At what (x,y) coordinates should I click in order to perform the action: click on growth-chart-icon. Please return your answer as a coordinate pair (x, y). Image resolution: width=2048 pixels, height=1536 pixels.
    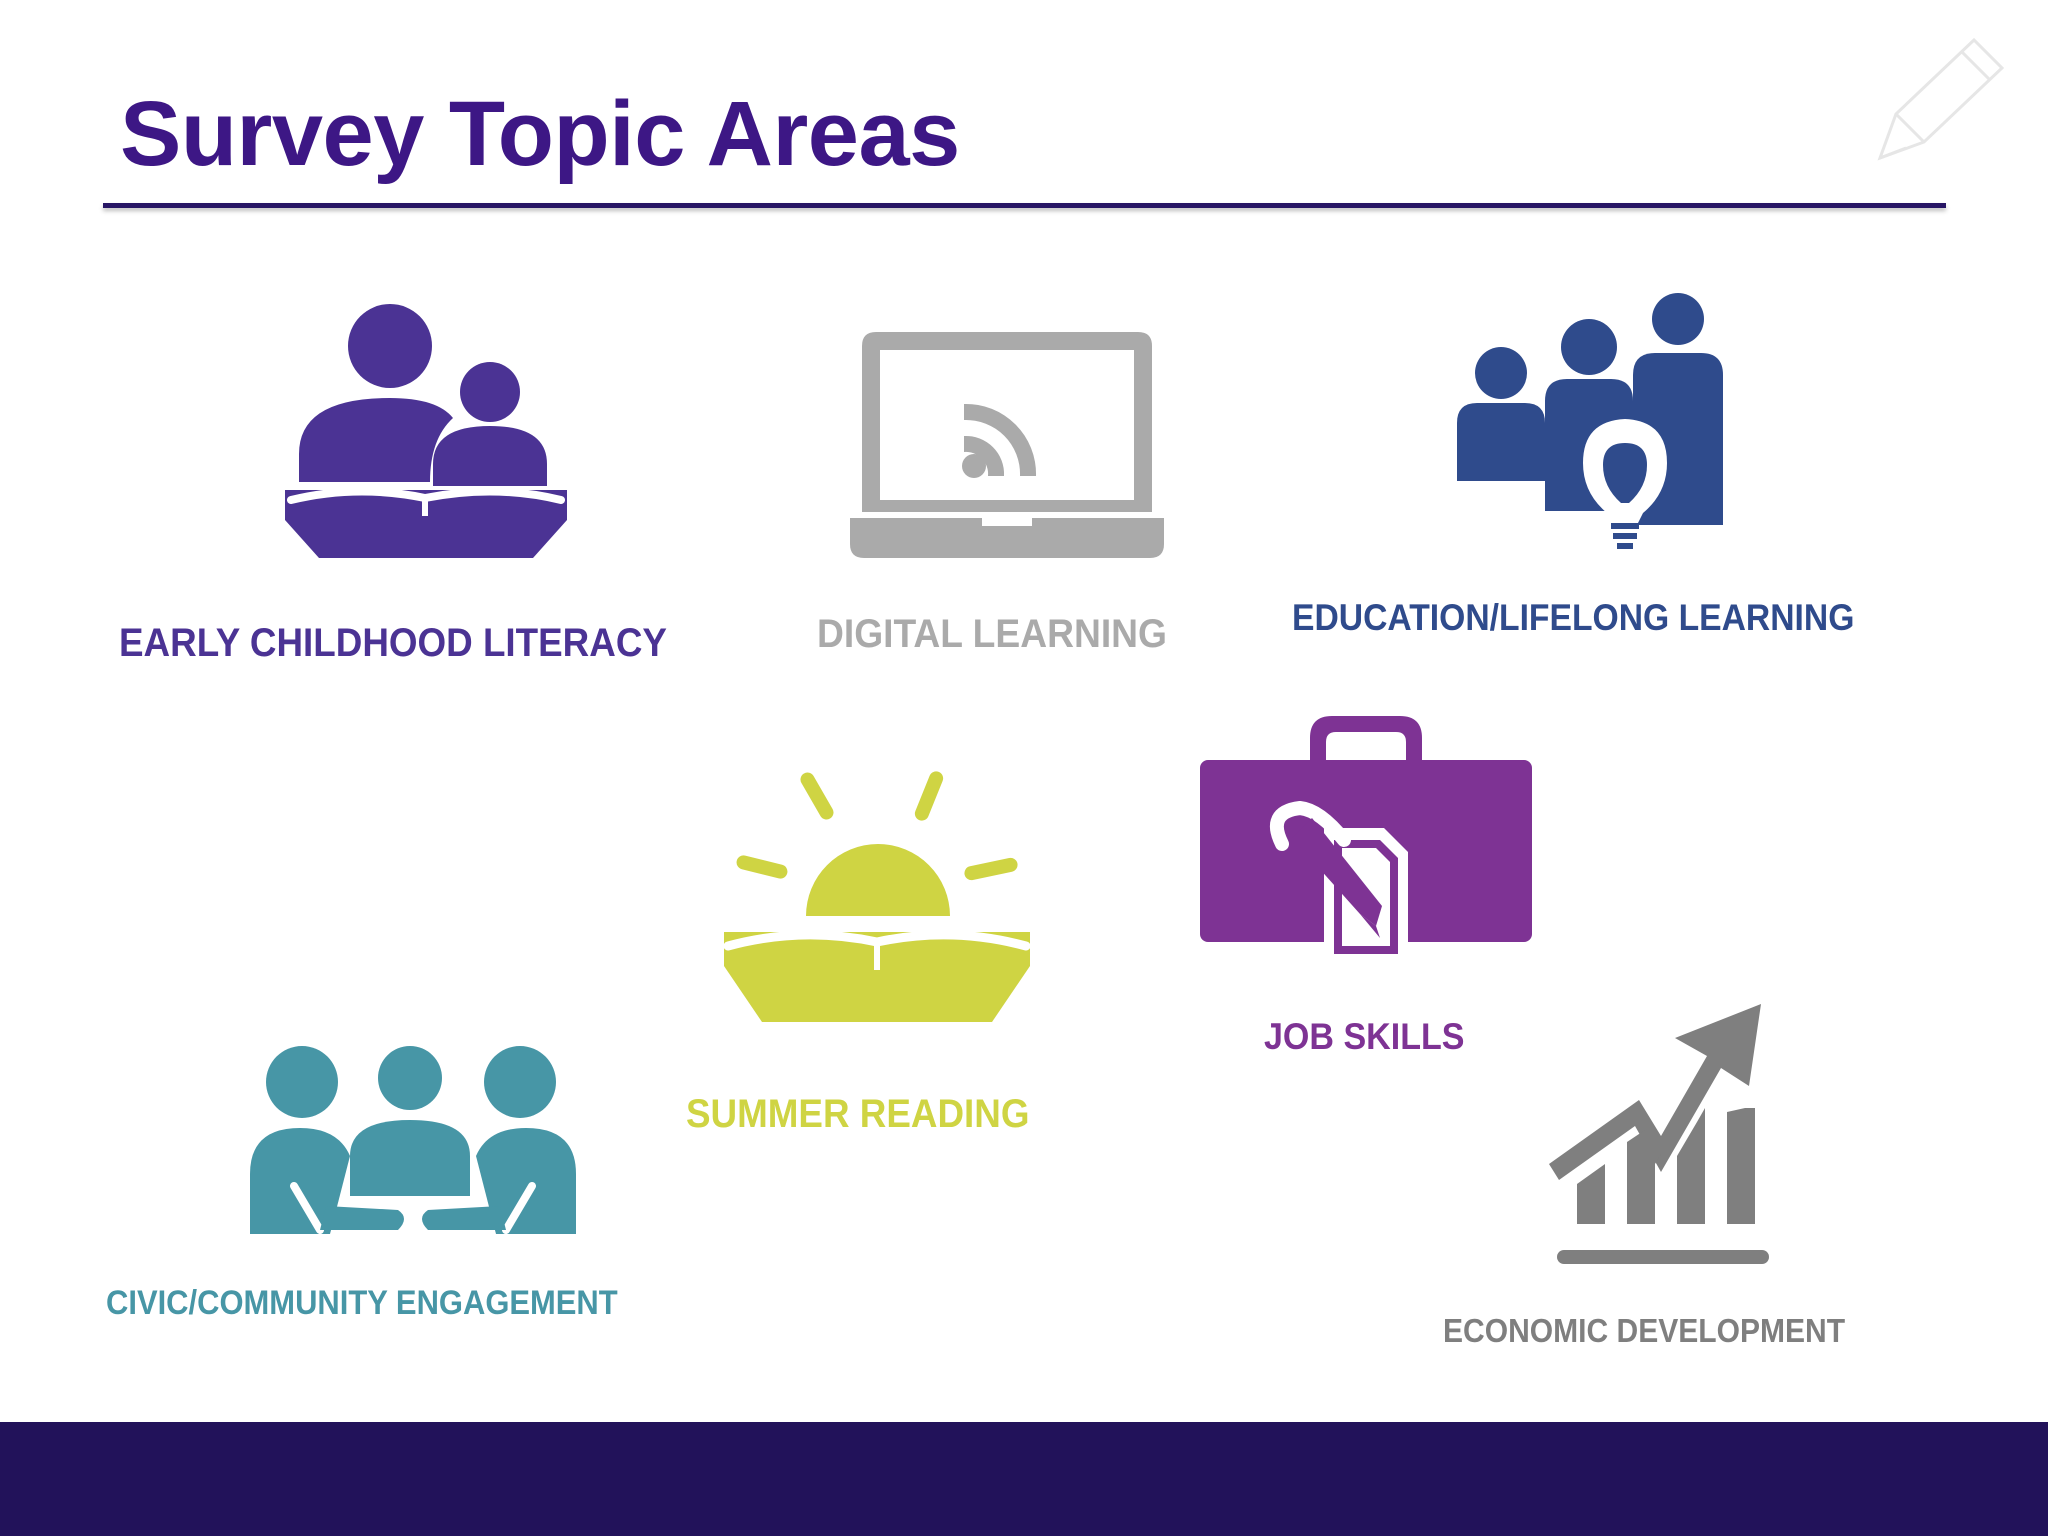
    Looking at the image, I should click on (1659, 1134).